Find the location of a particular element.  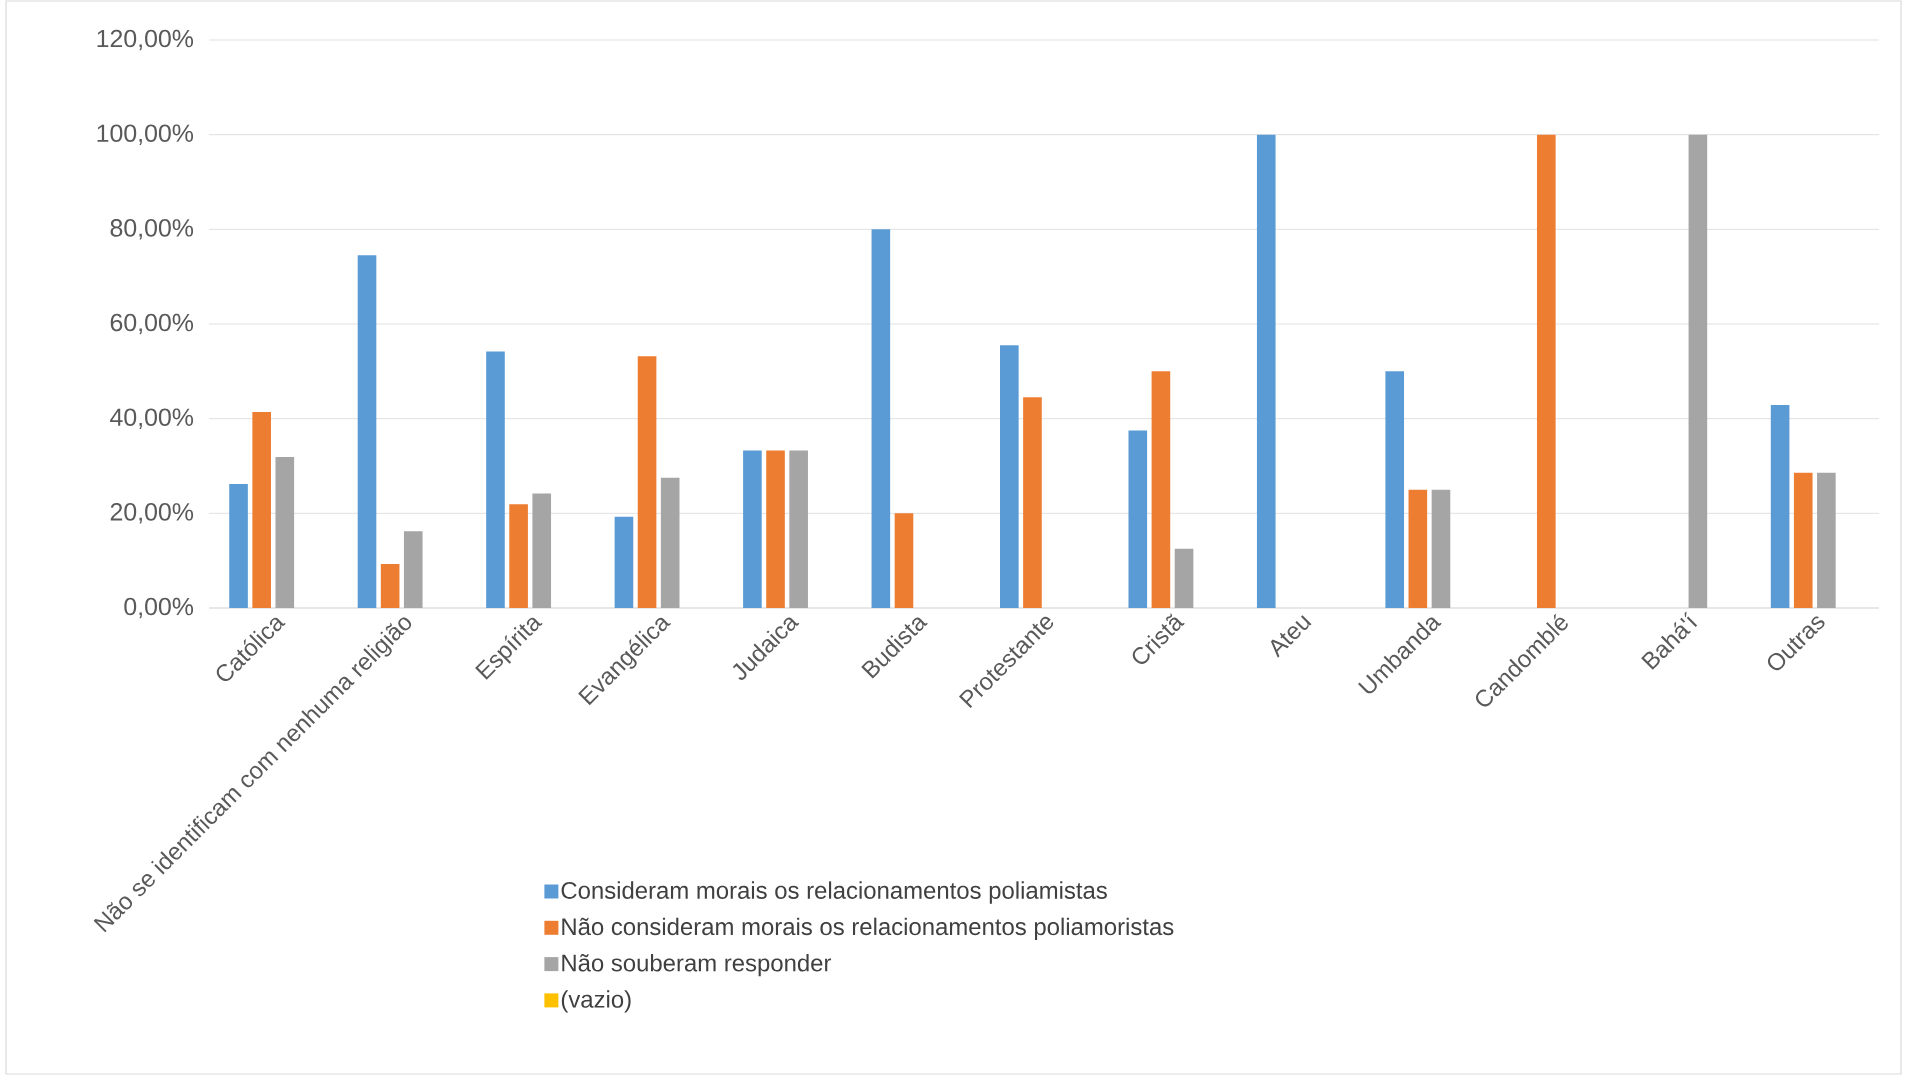

legend-label: (vazio) is located at coordinates (596, 1001).